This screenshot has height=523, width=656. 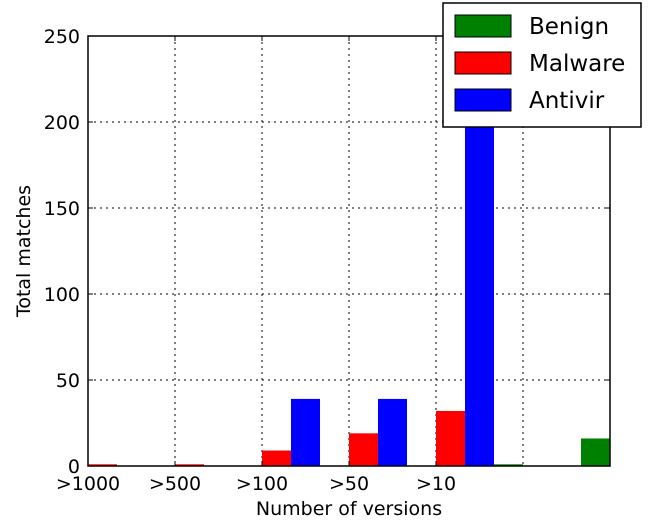 What do you see at coordinates (62, 123) in the screenshot?
I see `y-tick-label-4: 200` at bounding box center [62, 123].